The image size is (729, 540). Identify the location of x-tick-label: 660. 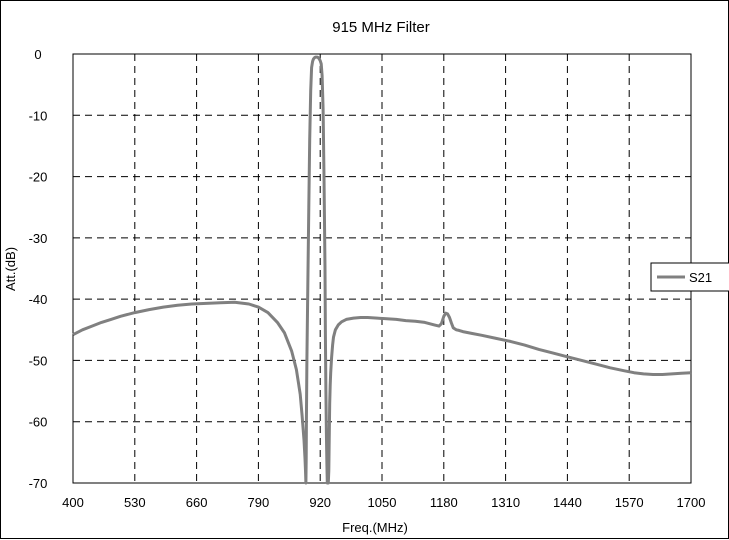
(197, 502).